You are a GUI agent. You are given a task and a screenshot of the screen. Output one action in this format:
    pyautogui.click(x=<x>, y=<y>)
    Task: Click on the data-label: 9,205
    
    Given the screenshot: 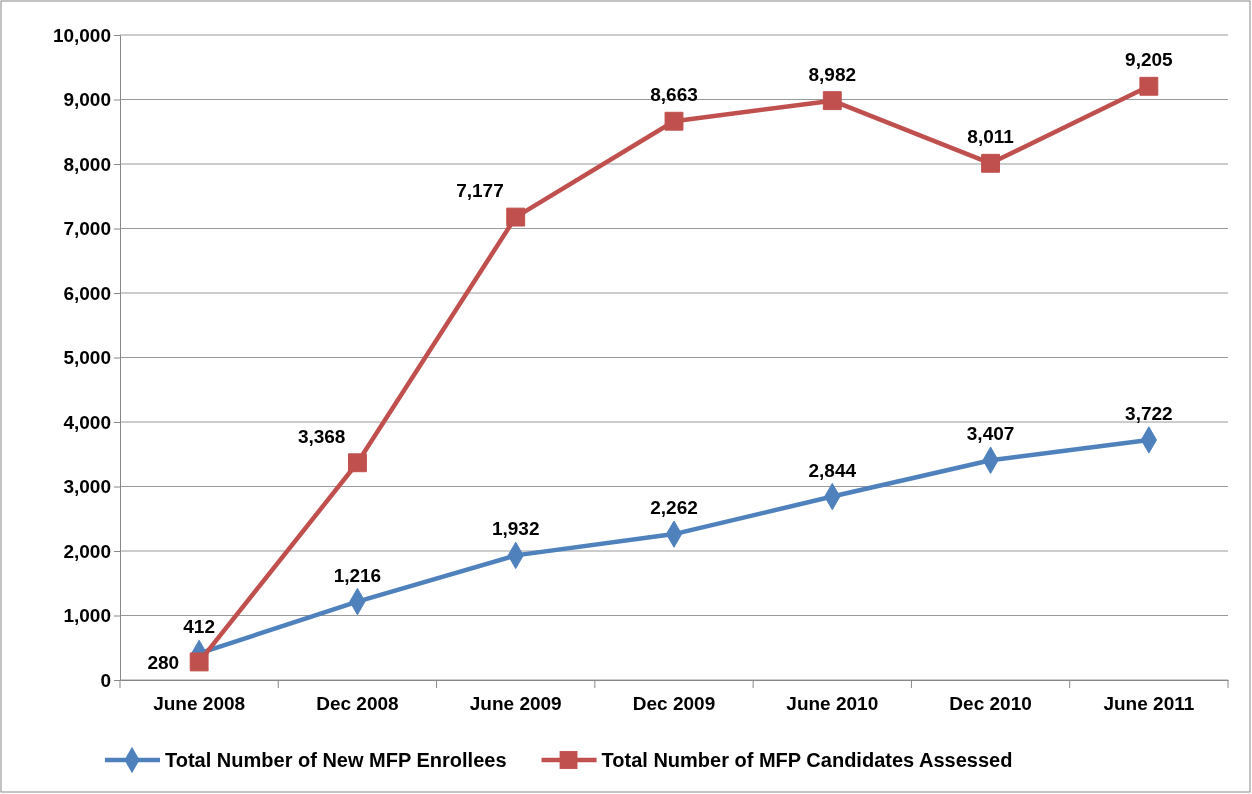 What is the action you would take?
    pyautogui.click(x=1149, y=60)
    